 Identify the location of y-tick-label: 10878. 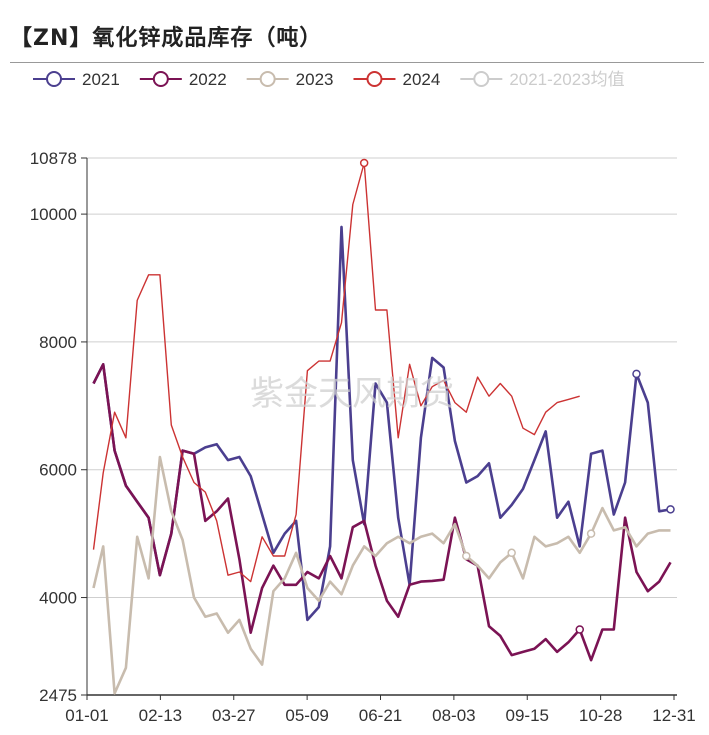
(53, 158).